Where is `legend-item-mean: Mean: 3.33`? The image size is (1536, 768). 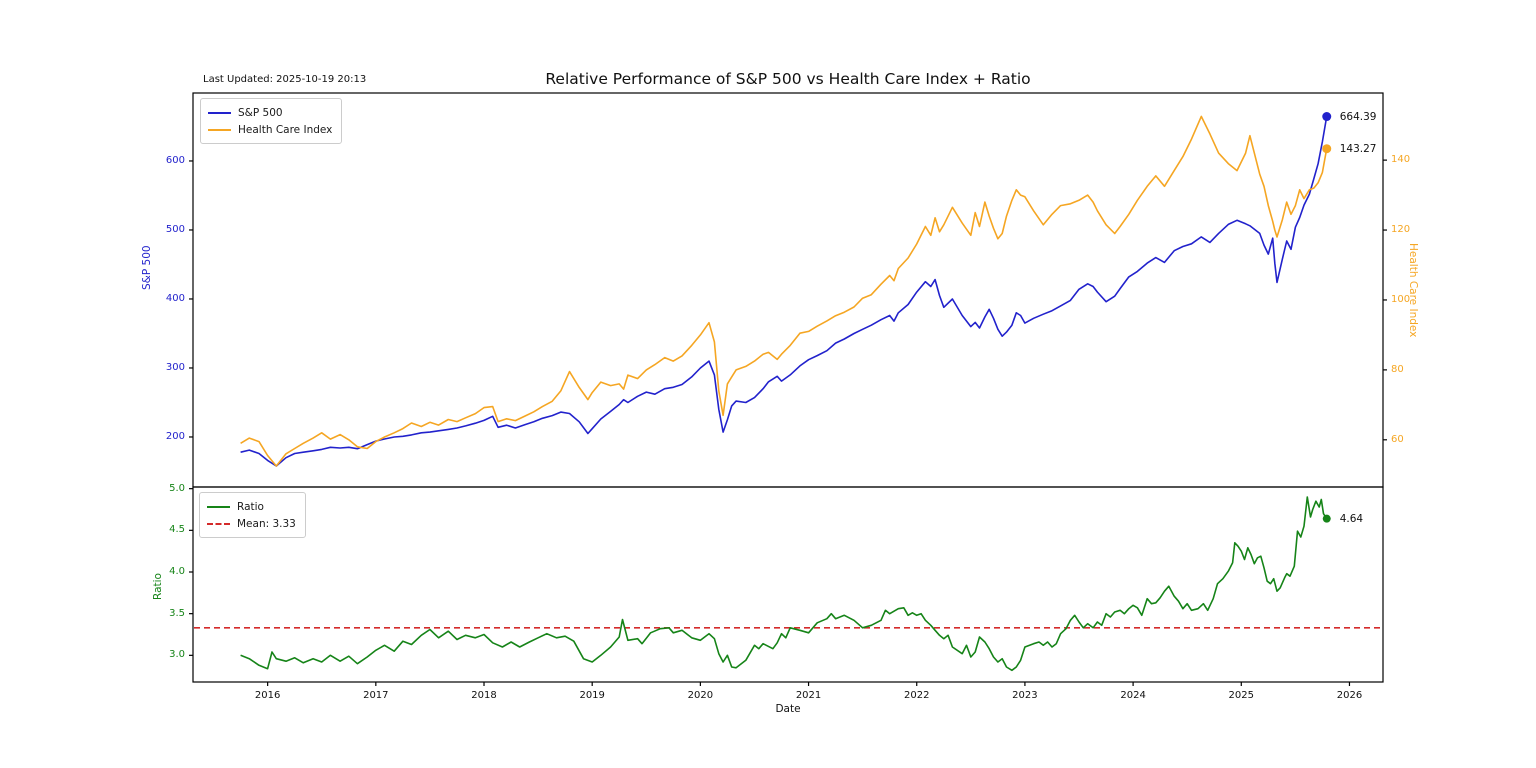 legend-item-mean: Mean: 3.33 is located at coordinates (251, 523).